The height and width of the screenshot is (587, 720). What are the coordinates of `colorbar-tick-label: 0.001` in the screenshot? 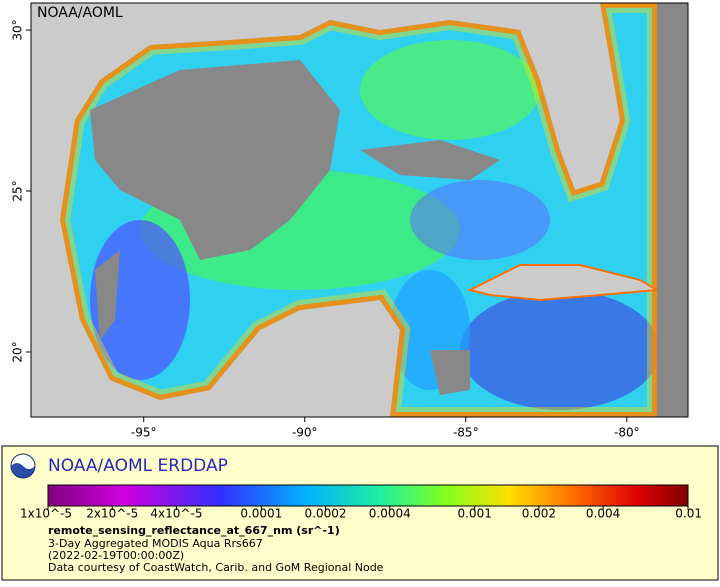 It's located at (474, 514).